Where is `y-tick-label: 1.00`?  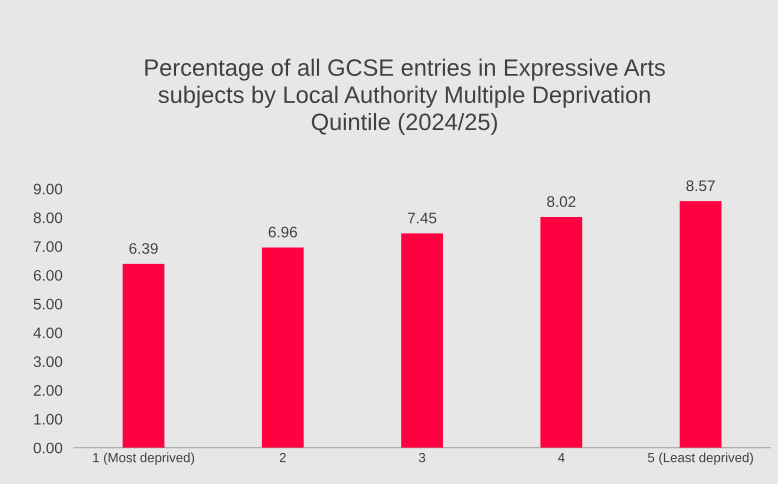 y-tick-label: 1.00 is located at coordinates (48, 419).